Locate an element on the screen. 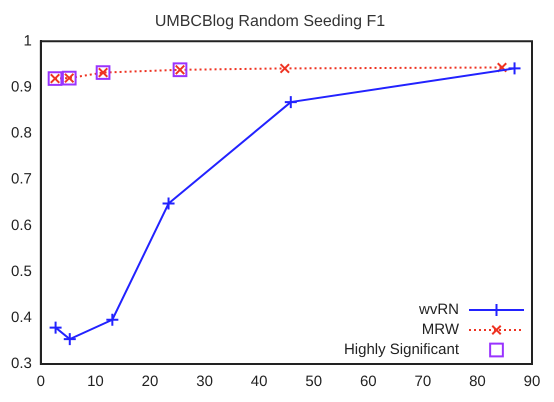 The height and width of the screenshot is (402, 554). y-tick-label: 0.4 is located at coordinates (21, 317).